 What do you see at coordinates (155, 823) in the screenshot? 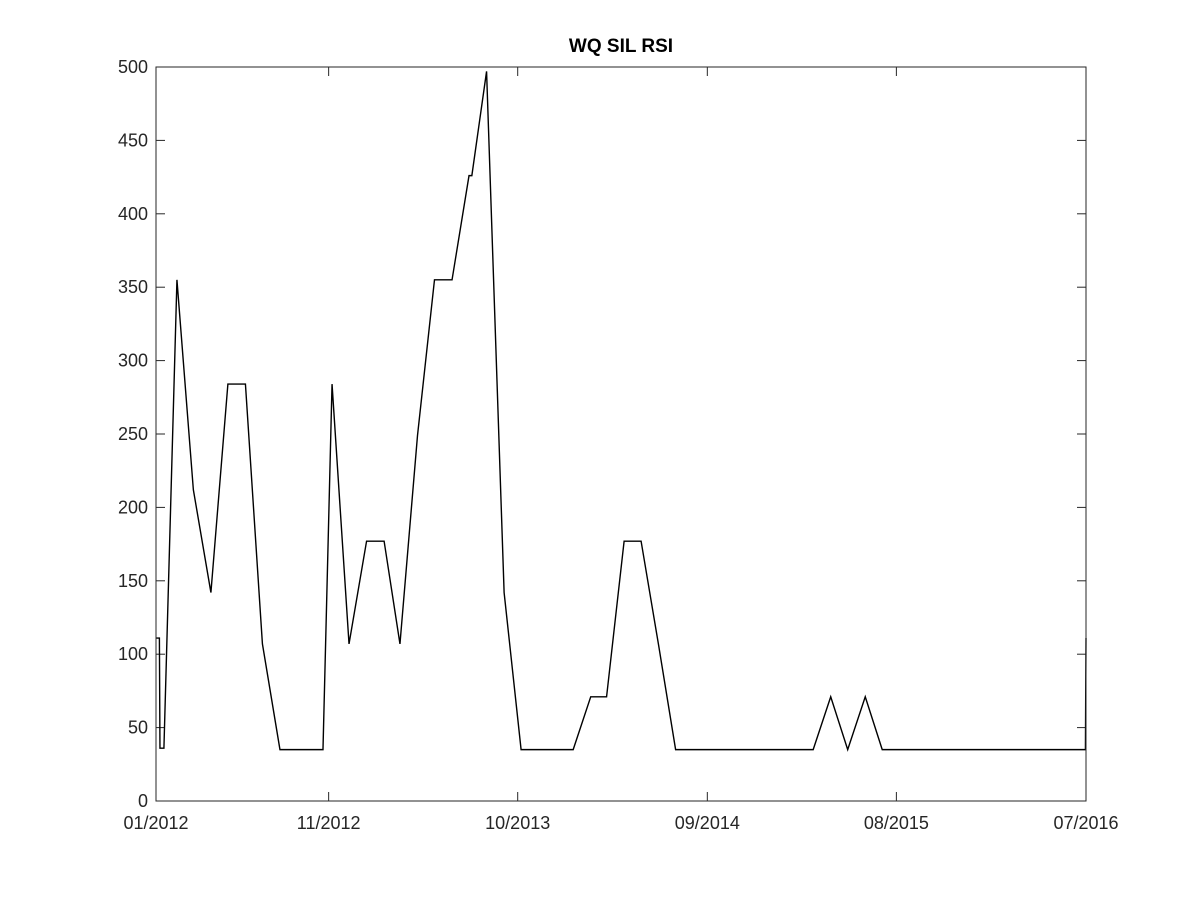
I see `x-tick-label: 01/2012` at bounding box center [155, 823].